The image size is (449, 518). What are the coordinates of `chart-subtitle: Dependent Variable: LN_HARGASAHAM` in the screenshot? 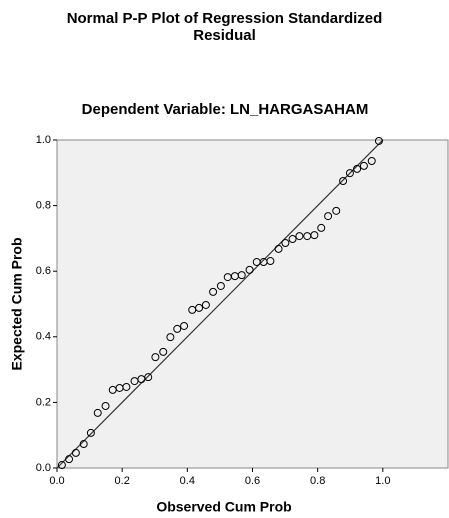 It's located at (225, 109).